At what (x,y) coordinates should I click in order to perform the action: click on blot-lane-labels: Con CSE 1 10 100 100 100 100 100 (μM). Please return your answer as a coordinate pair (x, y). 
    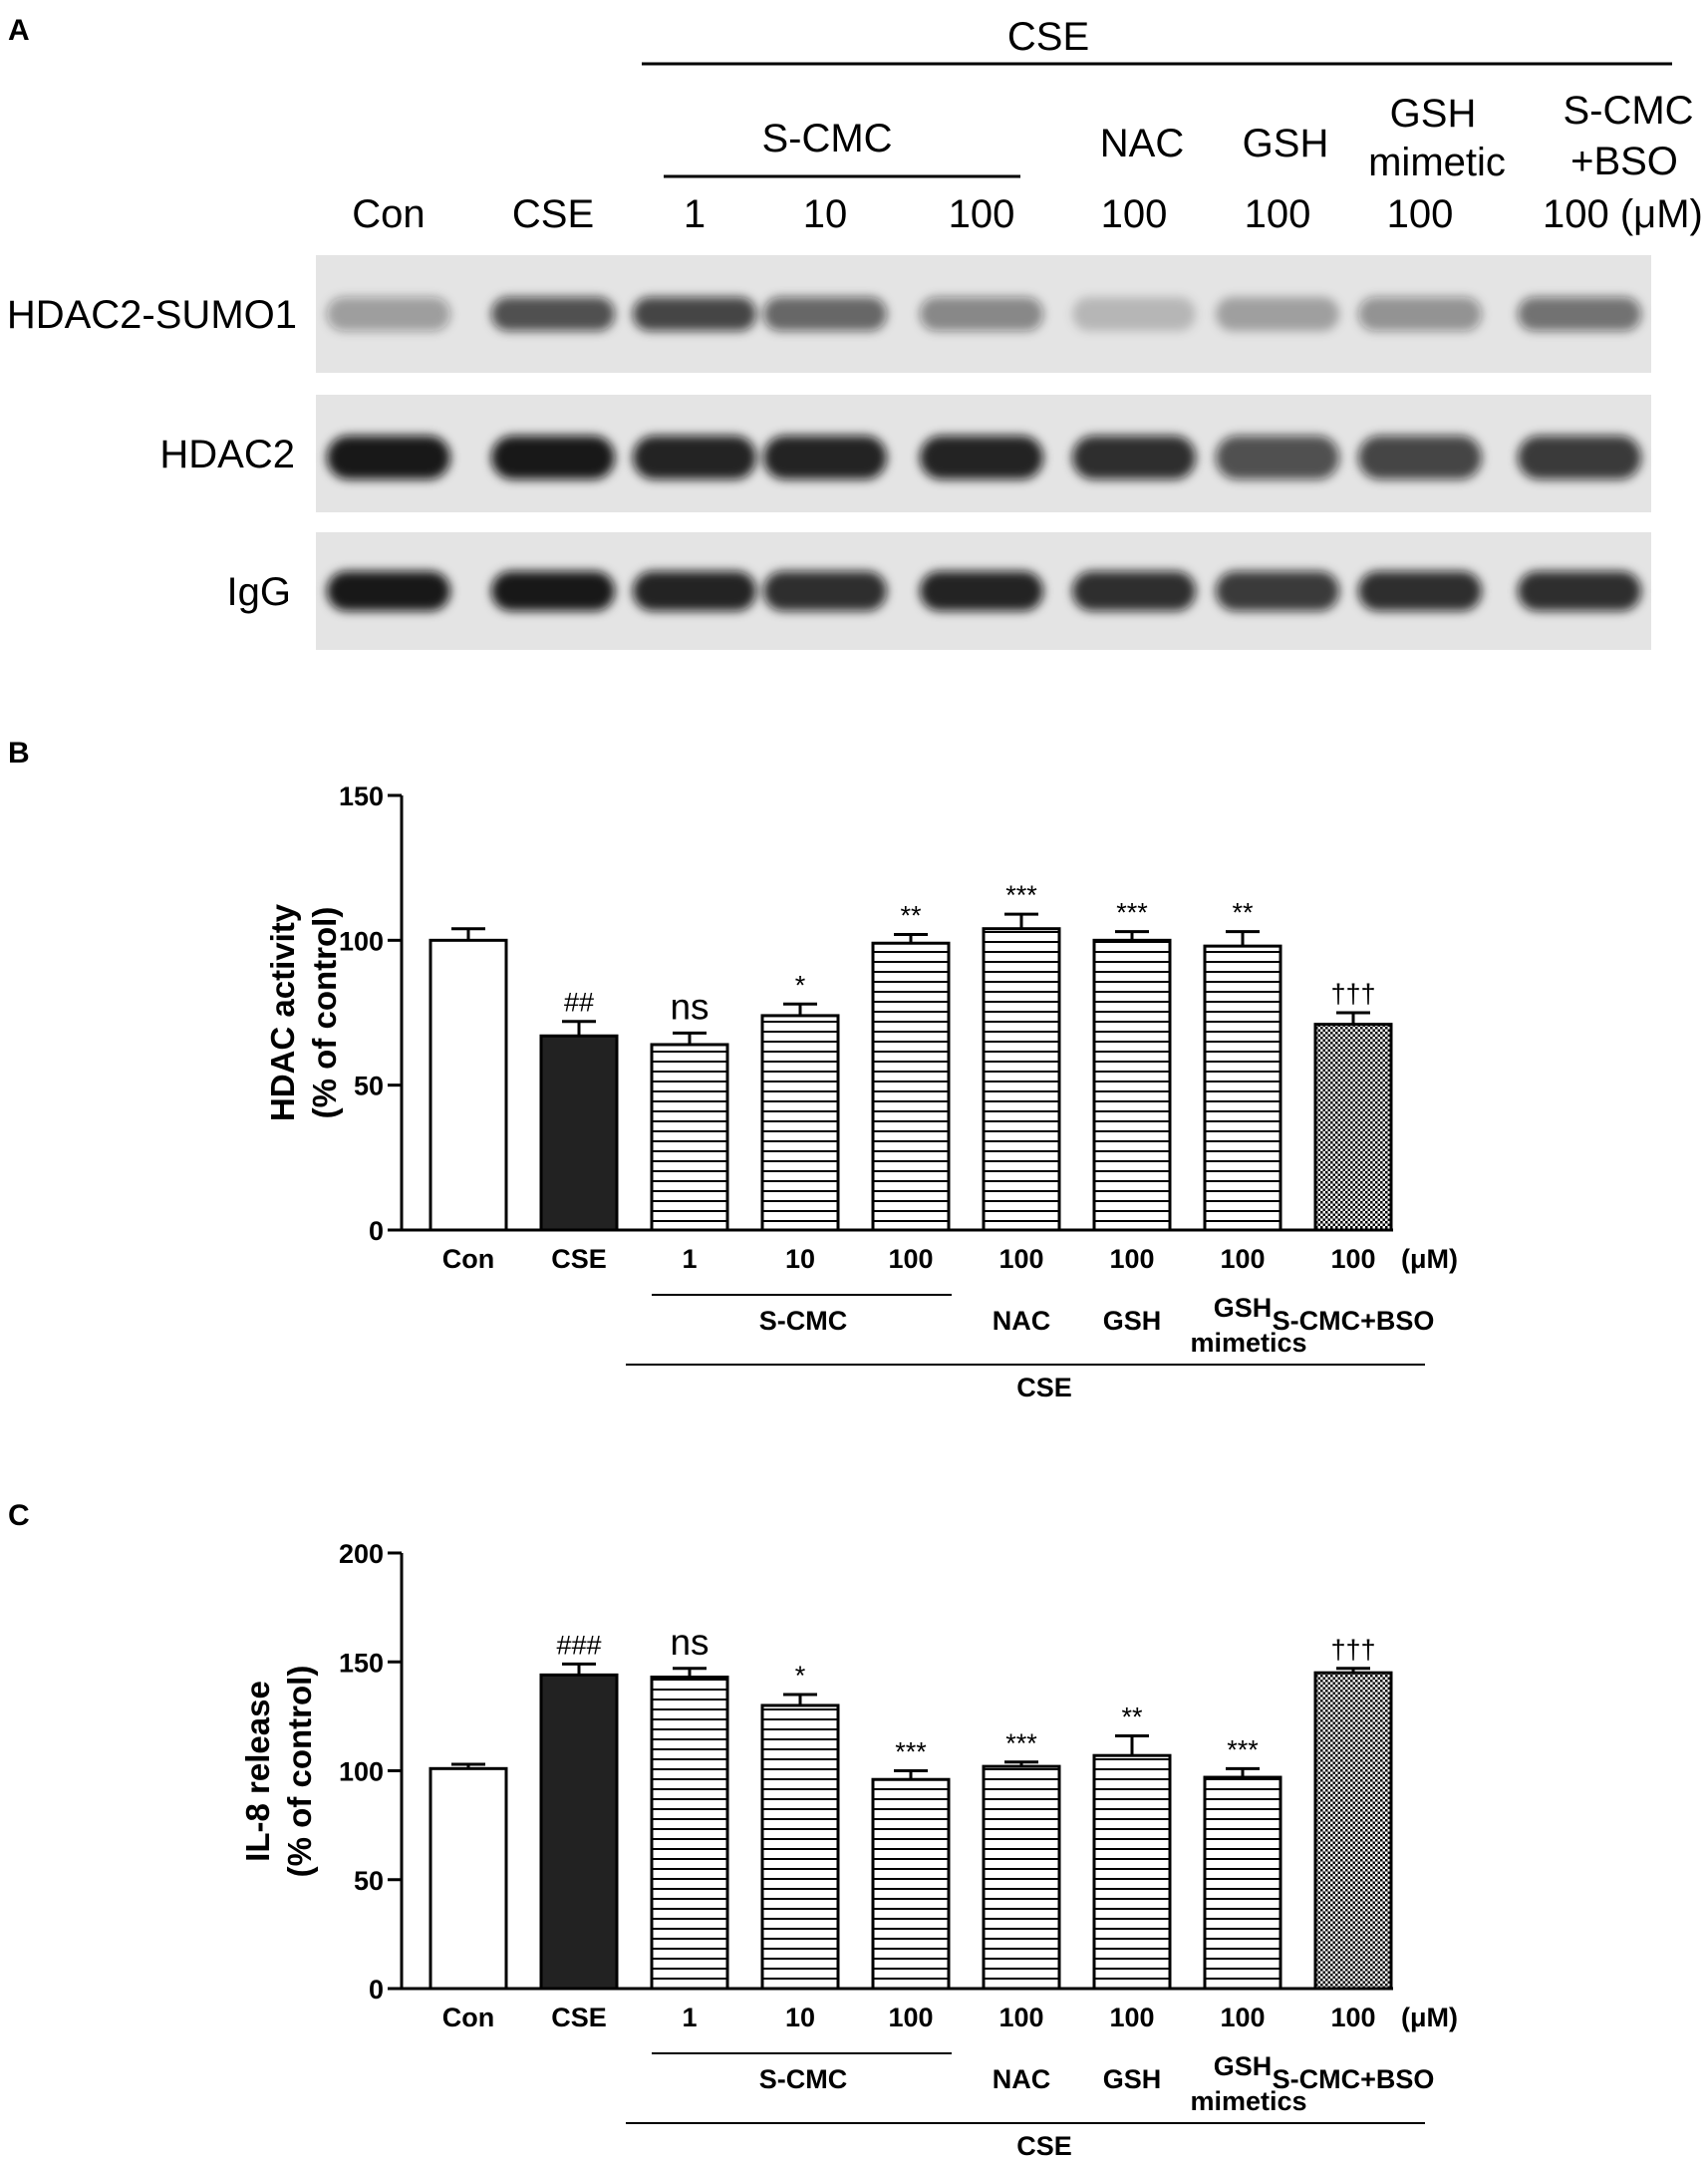
    Looking at the image, I should click on (1027, 214).